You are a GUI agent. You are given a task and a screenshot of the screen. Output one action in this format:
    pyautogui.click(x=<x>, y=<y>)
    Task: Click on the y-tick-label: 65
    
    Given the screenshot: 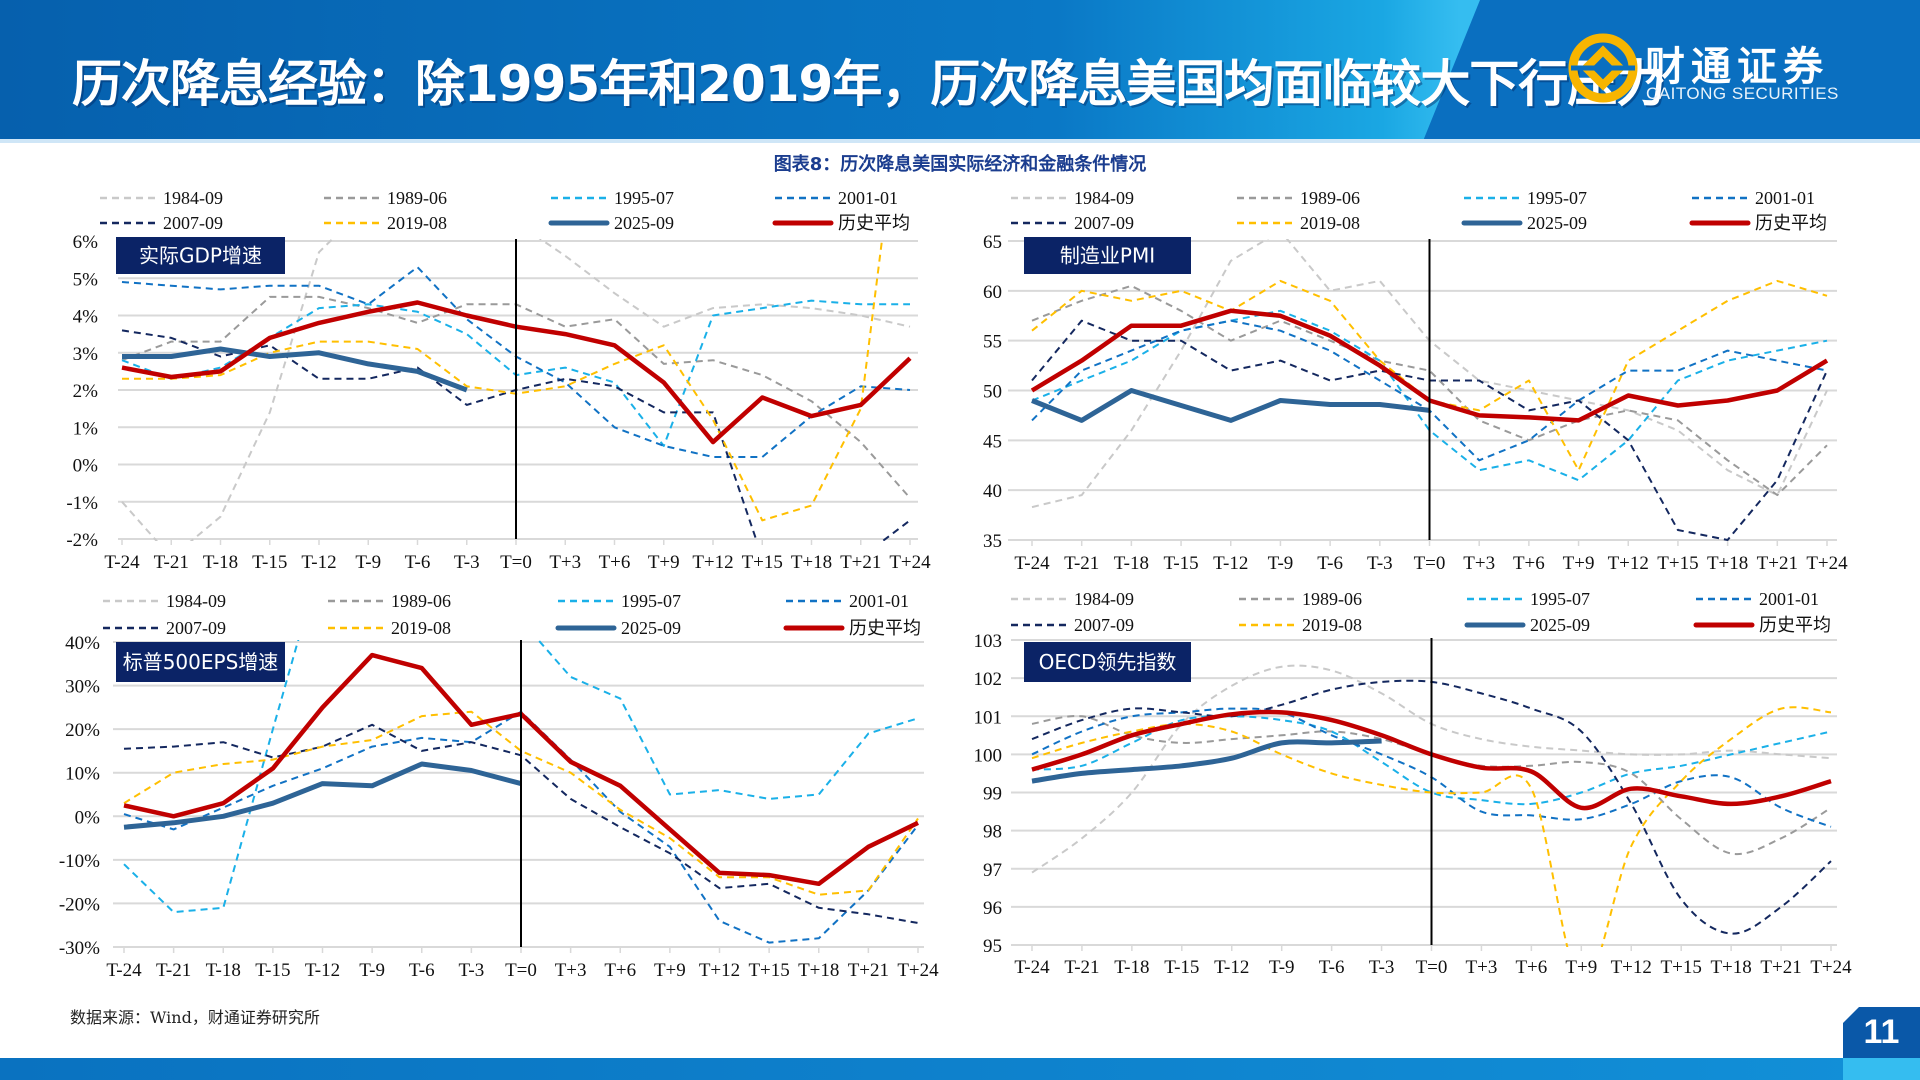 What is the action you would take?
    pyautogui.click(x=992, y=242)
    